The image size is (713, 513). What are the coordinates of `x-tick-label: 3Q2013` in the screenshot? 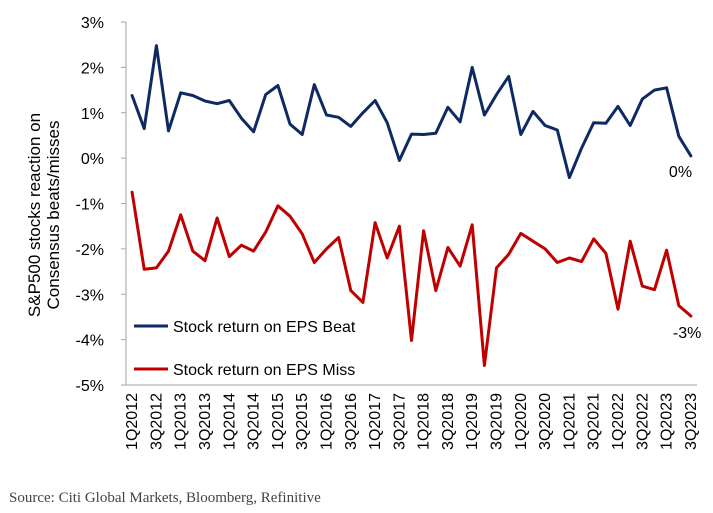 It's located at (205, 421).